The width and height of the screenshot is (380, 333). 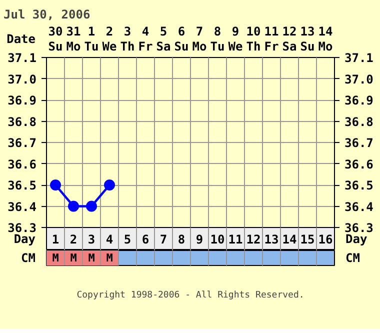 What do you see at coordinates (359, 101) in the screenshot?
I see `y2-tick-label: 36.9` at bounding box center [359, 101].